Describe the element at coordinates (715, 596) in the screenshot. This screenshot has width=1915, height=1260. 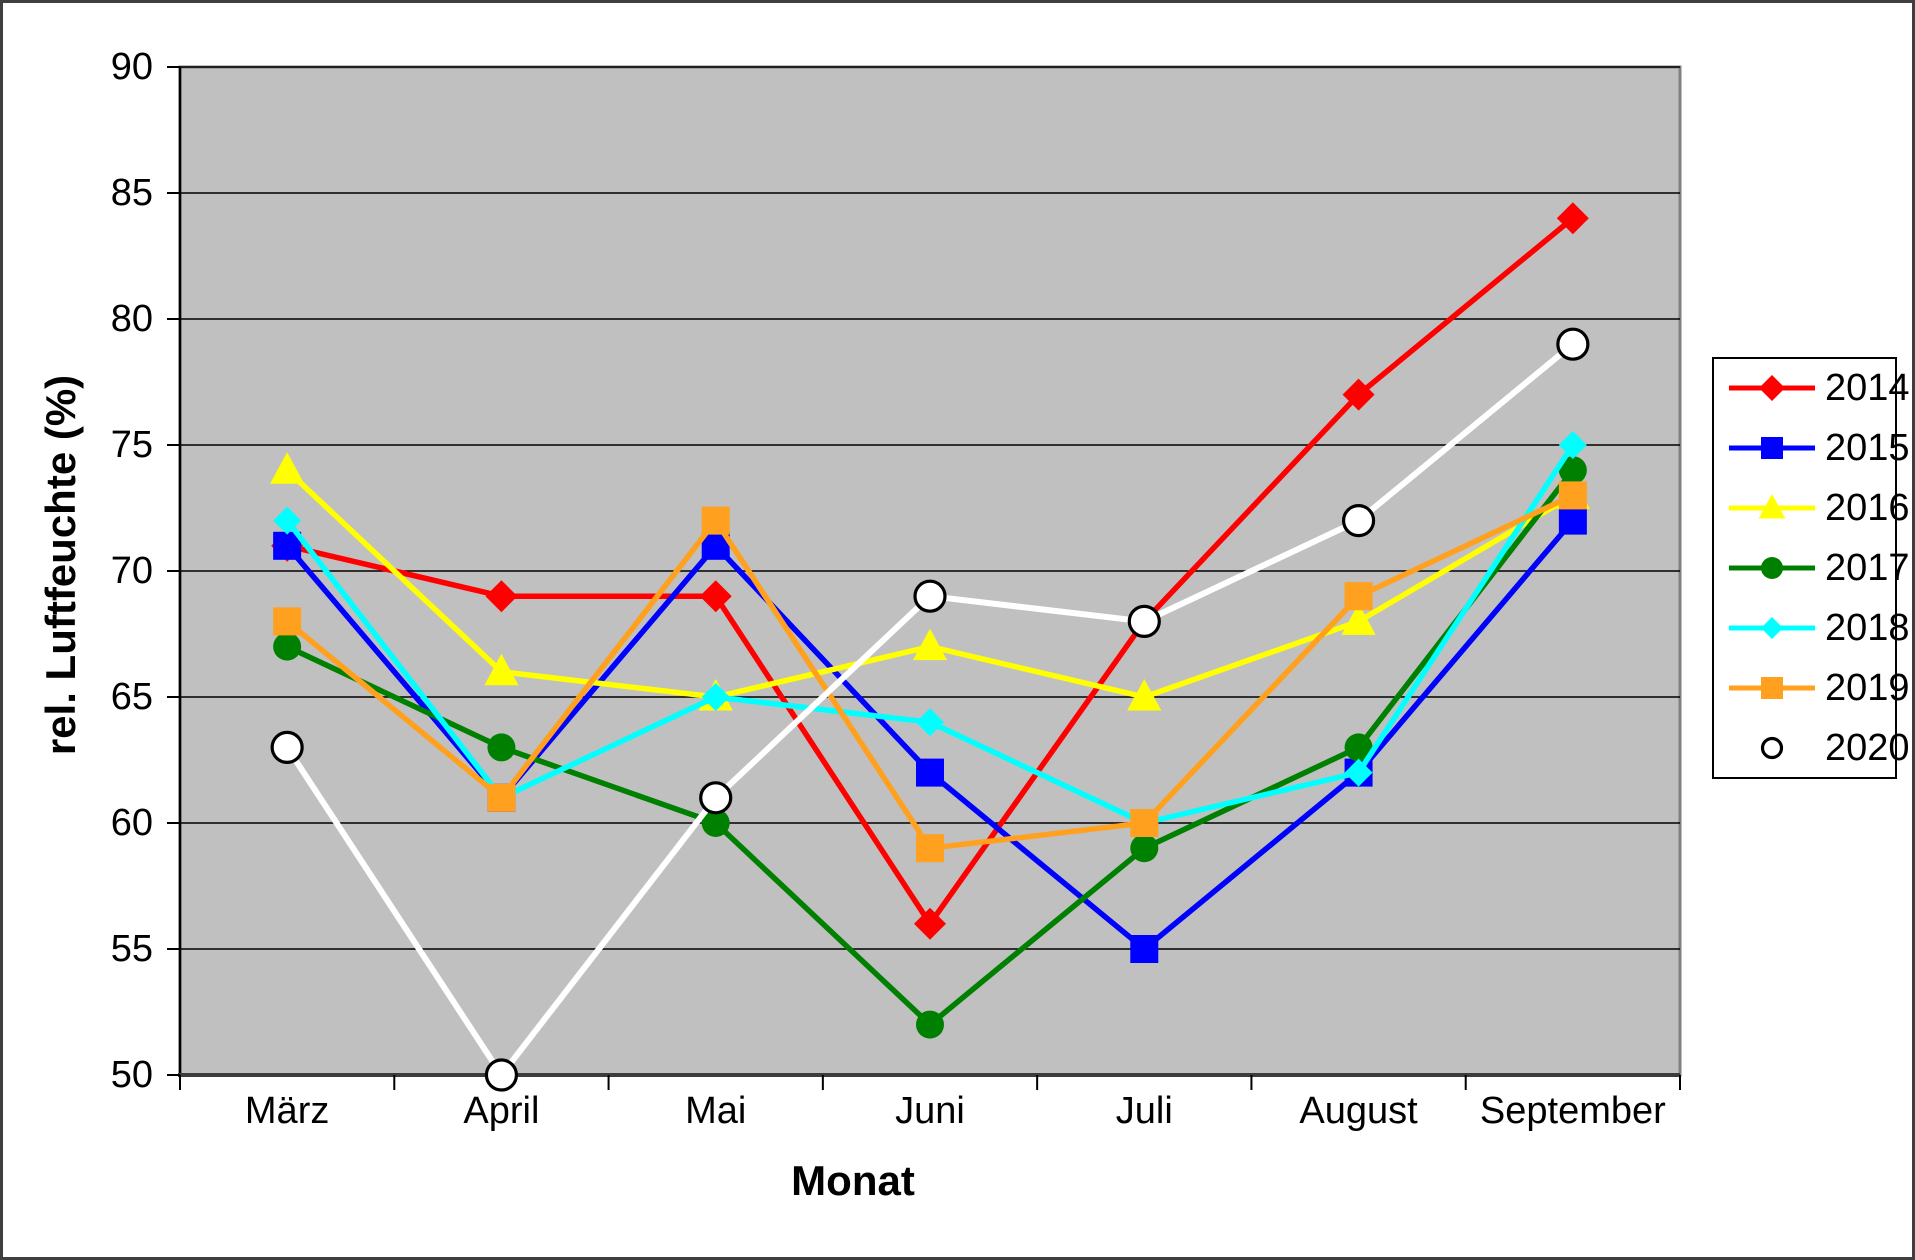
I see `point-2014-Mai` at that location.